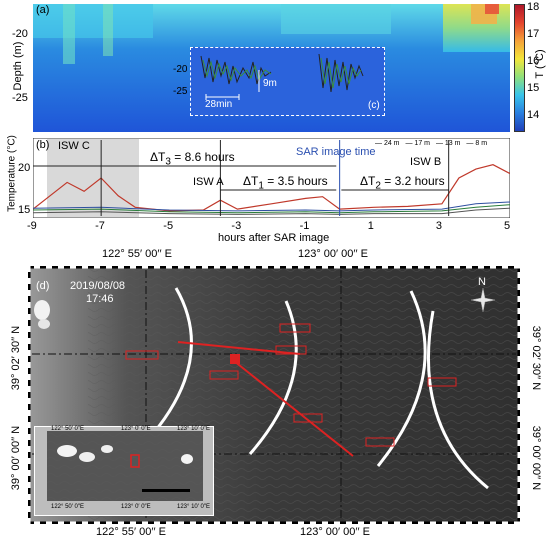 Image resolution: width=550 pixels, height=542 pixels. Describe the element at coordinates (477, 143) in the screenshot. I see `legend-item-8m: — 8 m` at that location.